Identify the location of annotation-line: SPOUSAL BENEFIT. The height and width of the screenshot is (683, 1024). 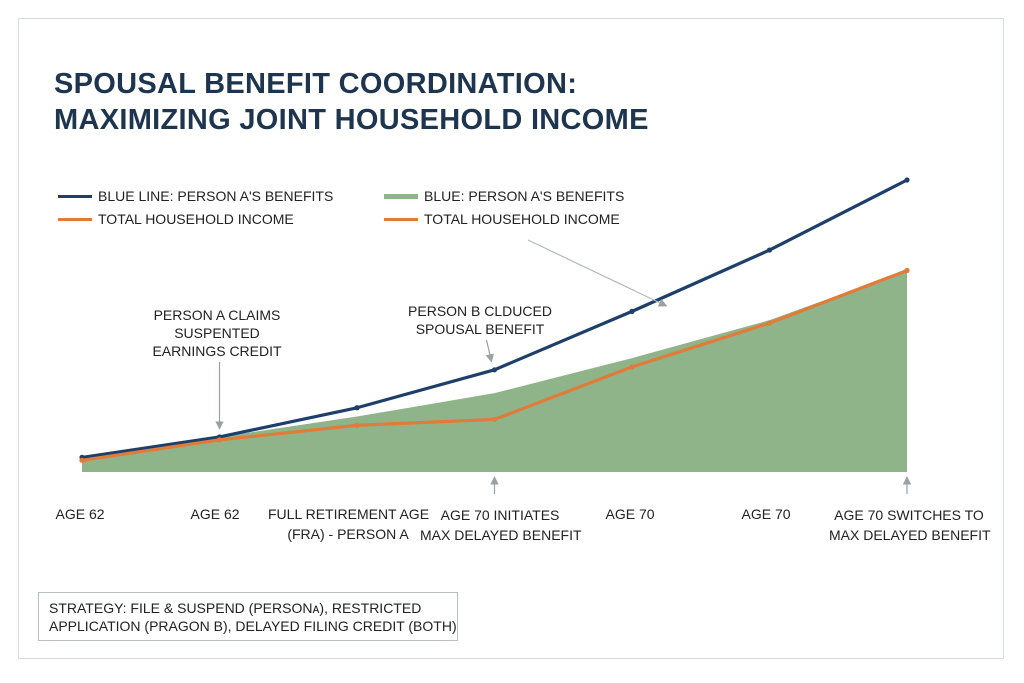
(480, 329).